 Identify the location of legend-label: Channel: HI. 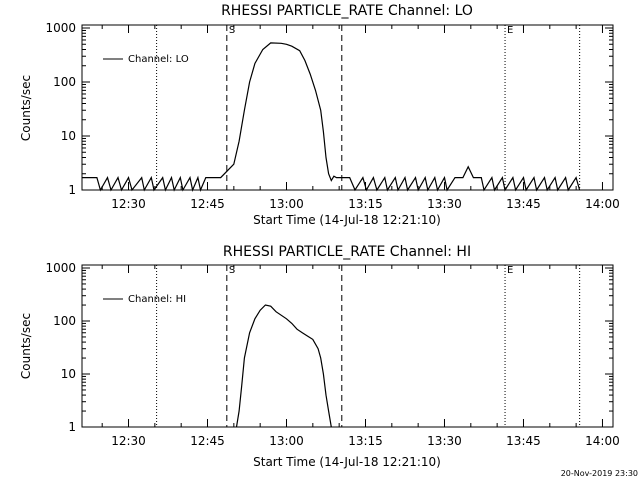
(157, 299).